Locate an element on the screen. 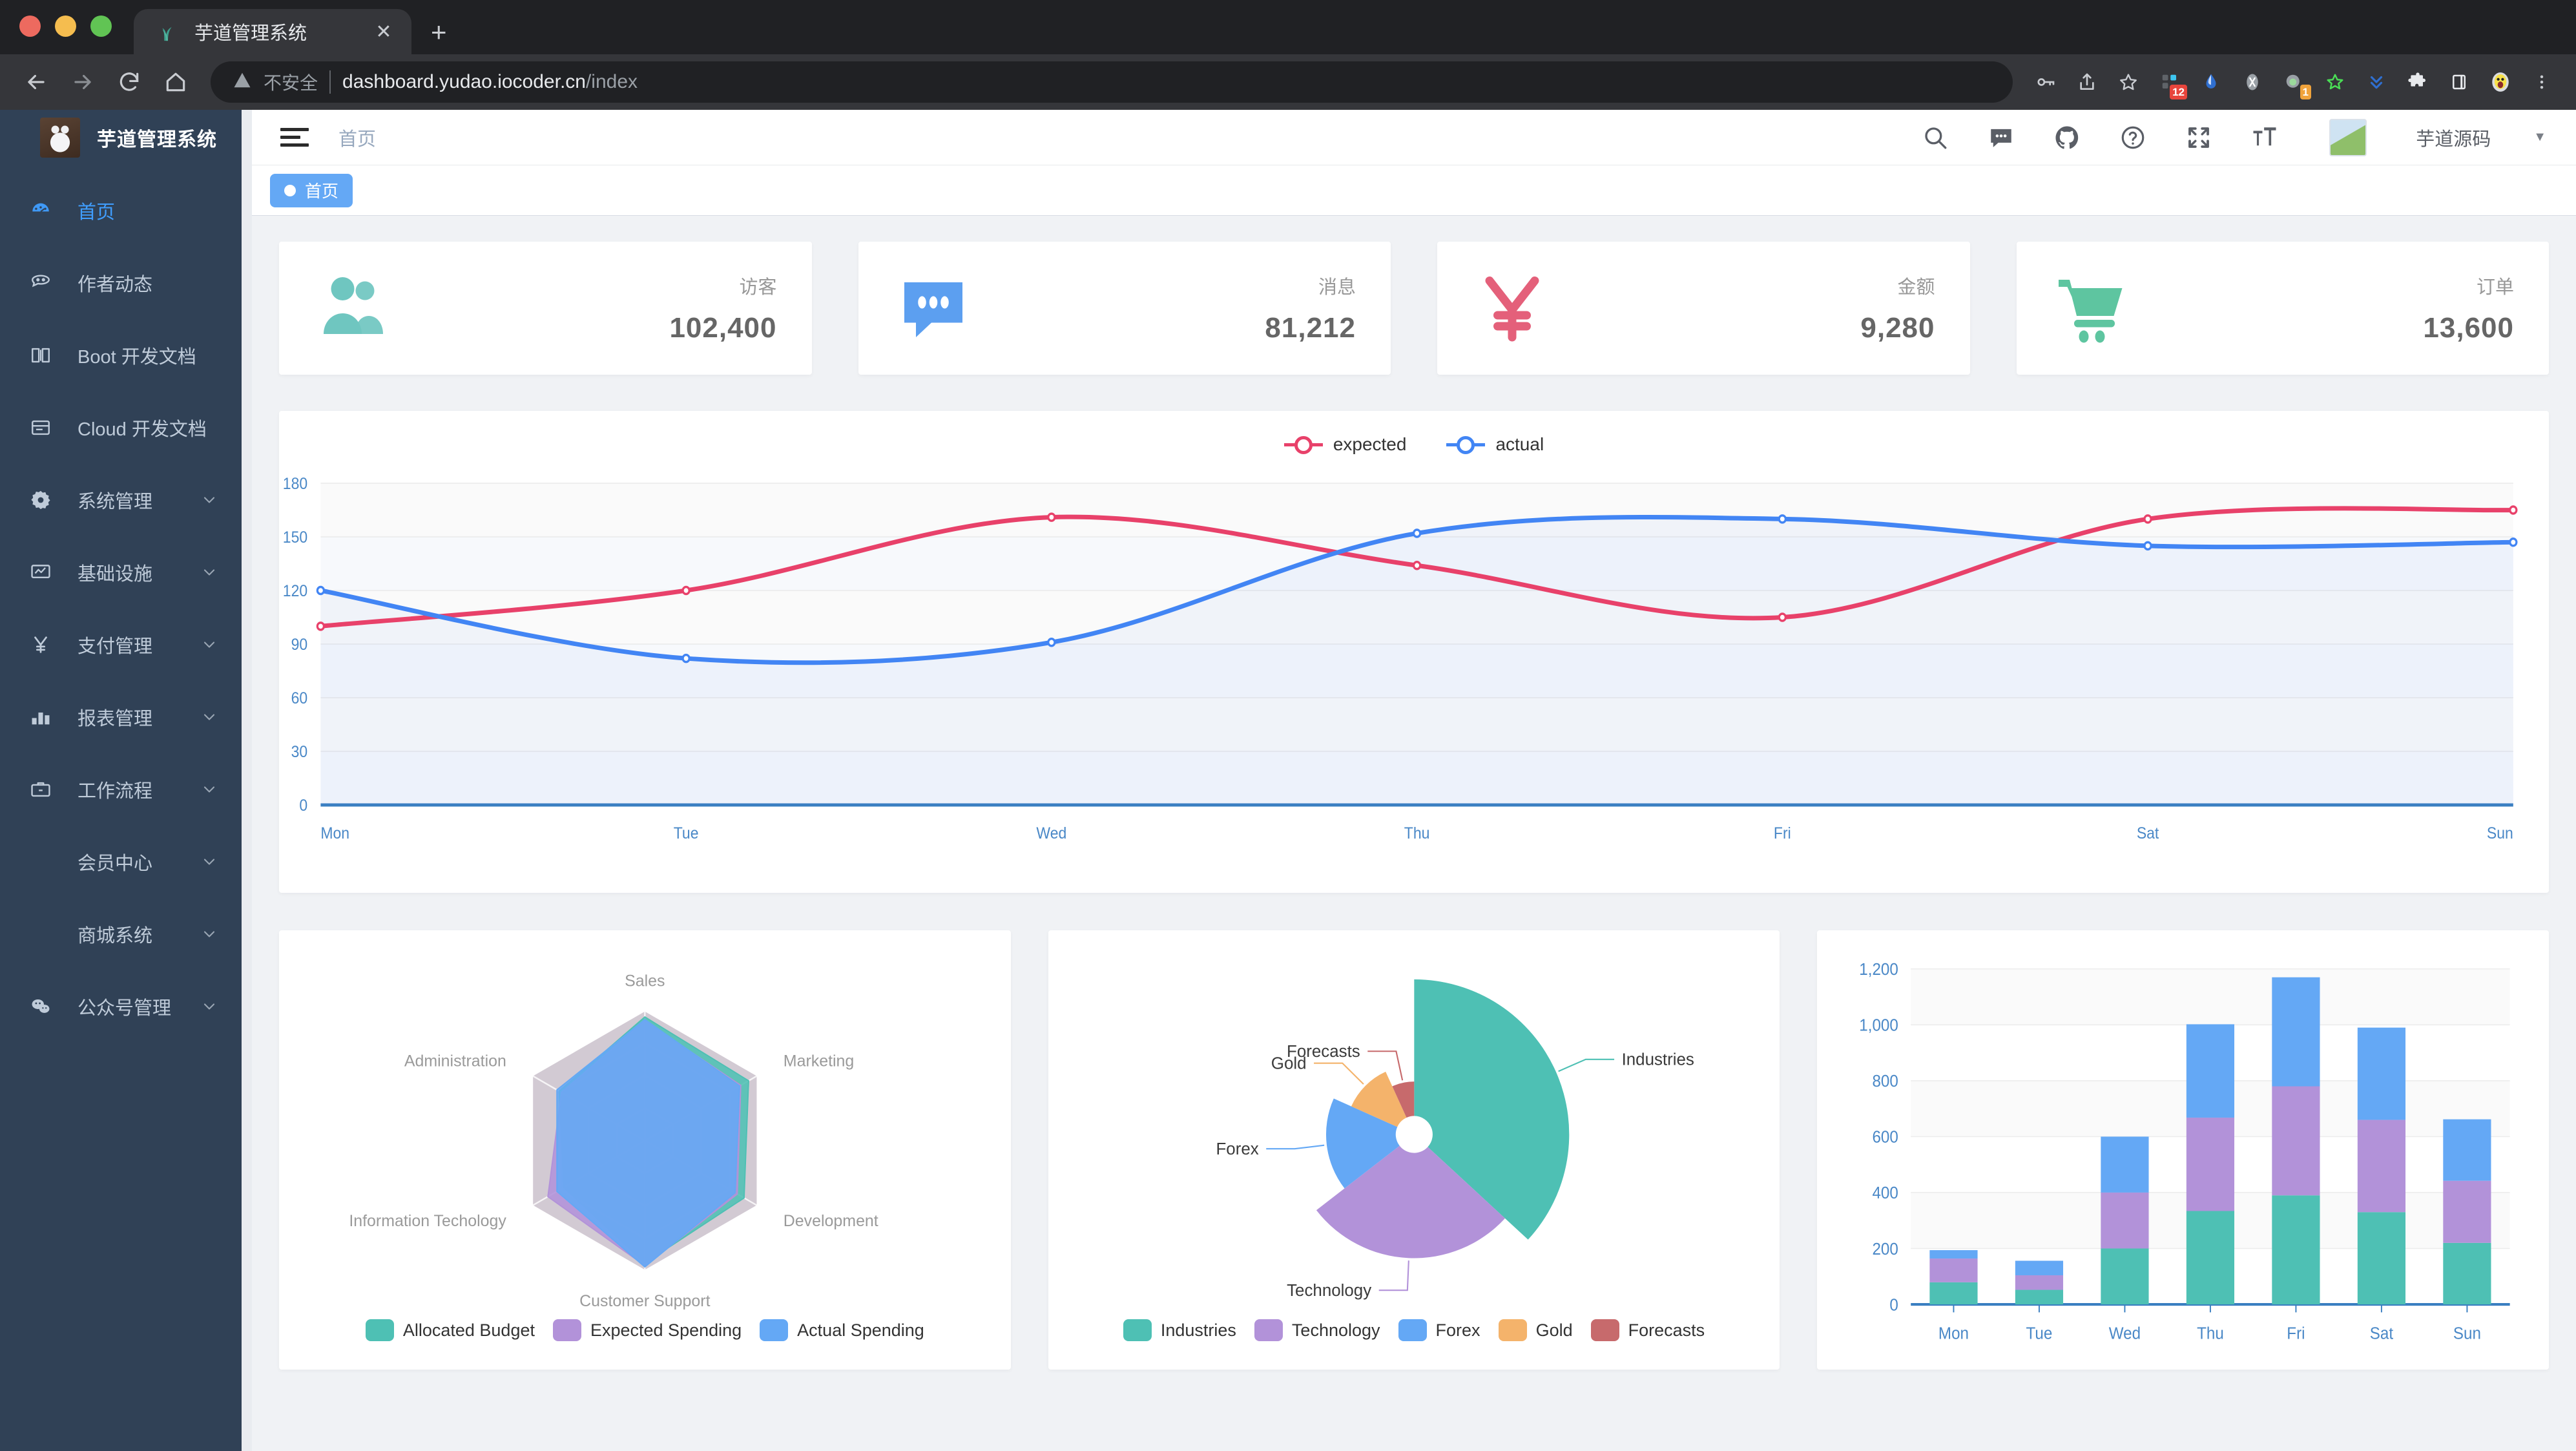  forward-icon is located at coordinates (82, 82).